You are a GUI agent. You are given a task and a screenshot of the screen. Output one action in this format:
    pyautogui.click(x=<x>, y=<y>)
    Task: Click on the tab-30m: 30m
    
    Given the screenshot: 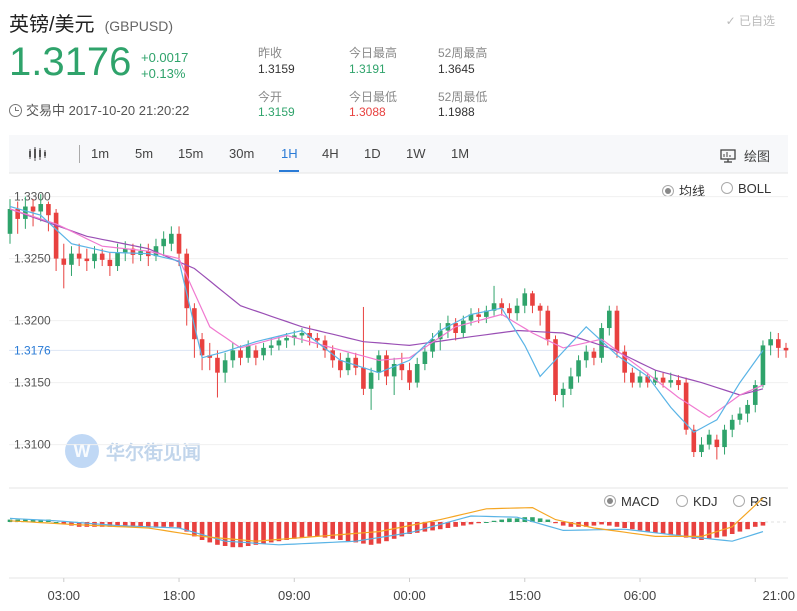 What is the action you would take?
    pyautogui.click(x=242, y=153)
    